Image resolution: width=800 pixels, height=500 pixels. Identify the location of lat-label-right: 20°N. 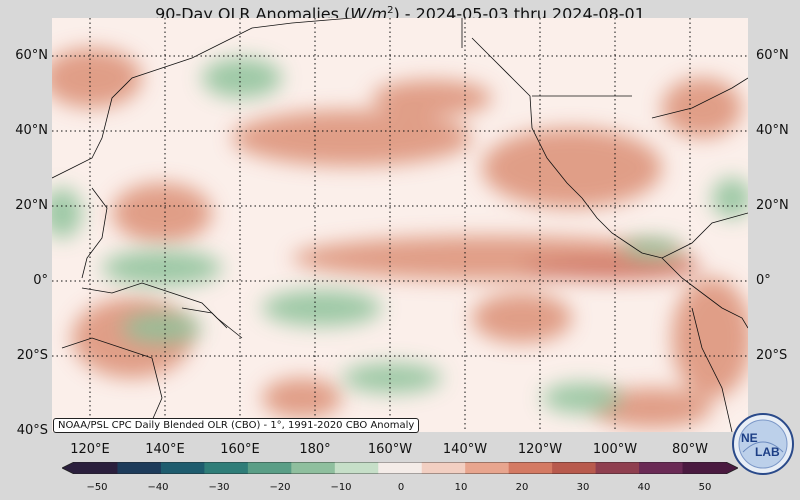
(772, 205).